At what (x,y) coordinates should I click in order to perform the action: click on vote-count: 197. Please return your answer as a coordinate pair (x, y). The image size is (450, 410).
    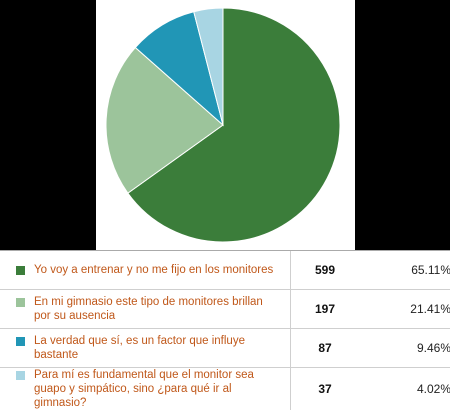
    Looking at the image, I should click on (325, 309).